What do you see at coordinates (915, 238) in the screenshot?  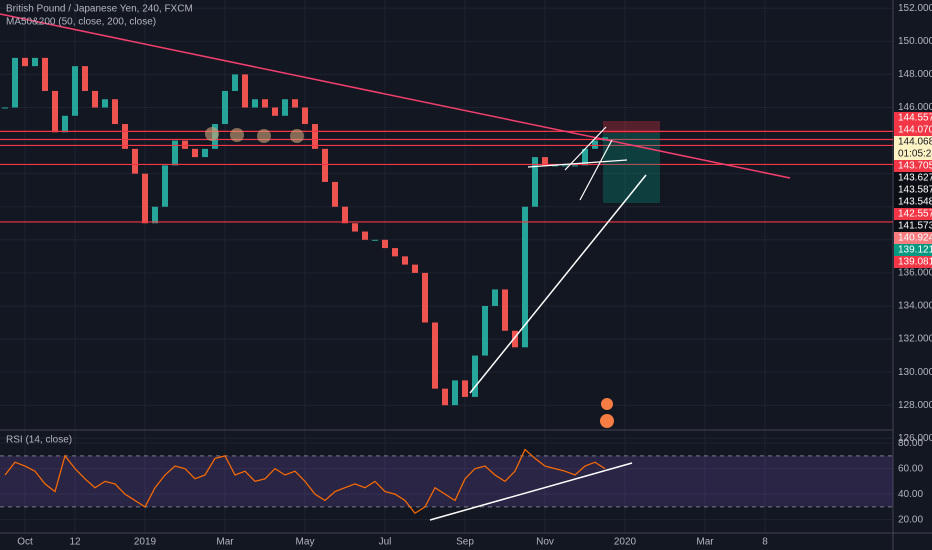 I see `price-label: 140.924` at bounding box center [915, 238].